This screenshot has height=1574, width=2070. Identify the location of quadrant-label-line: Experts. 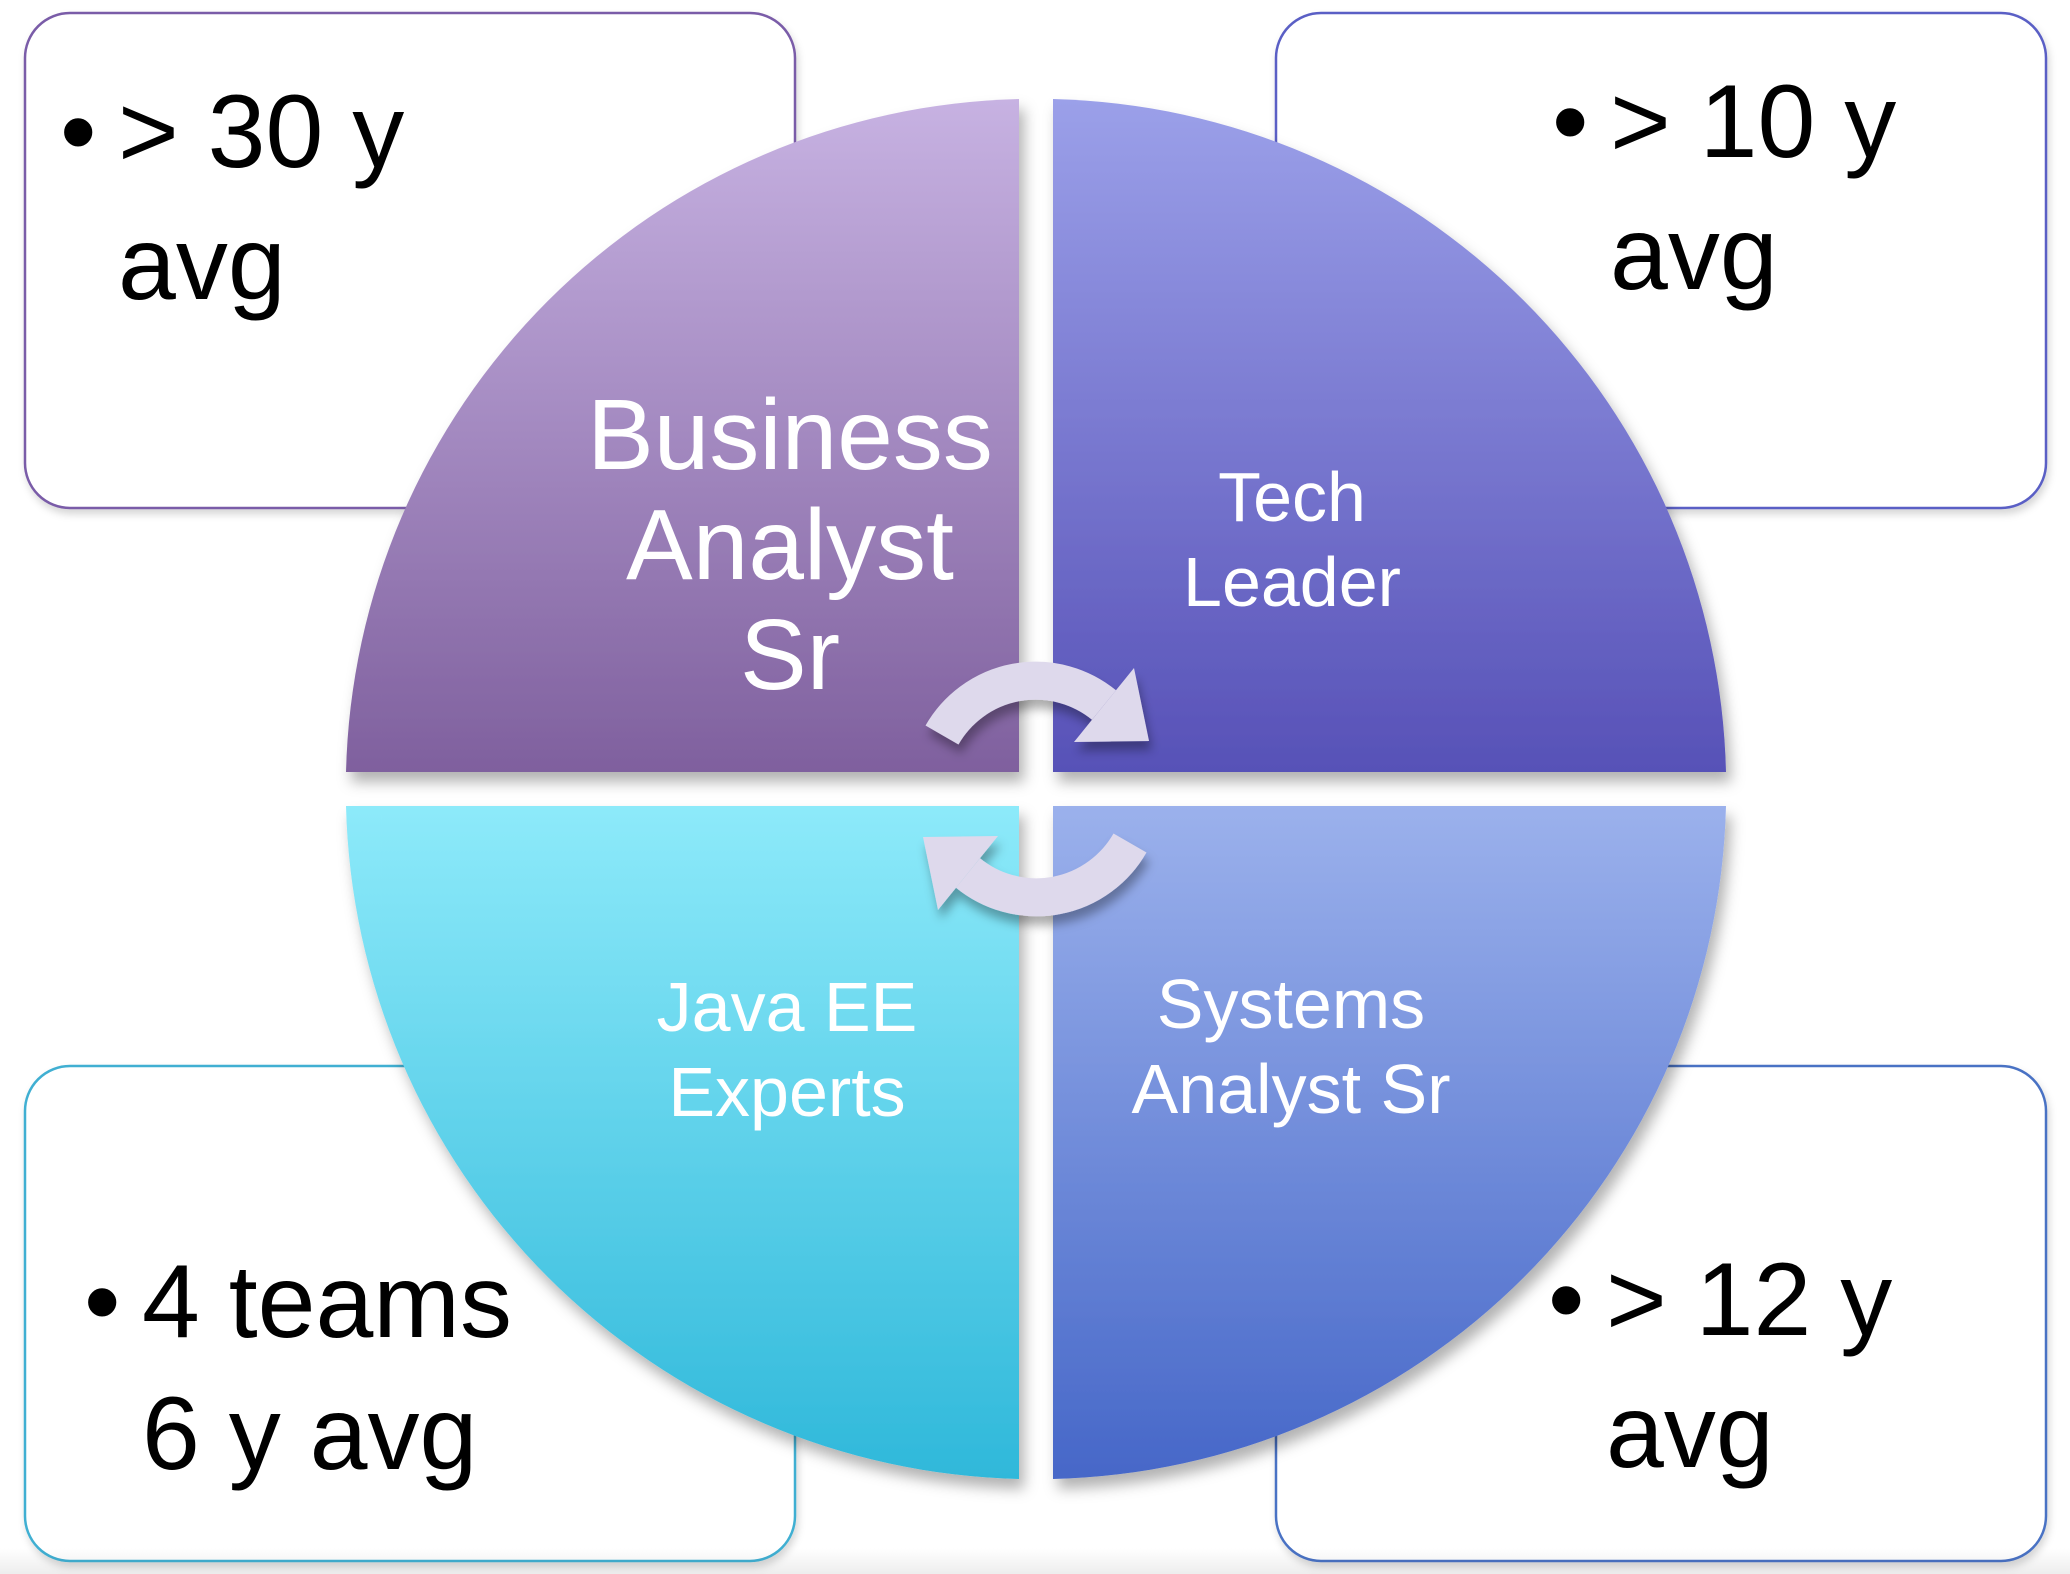
(787, 1092).